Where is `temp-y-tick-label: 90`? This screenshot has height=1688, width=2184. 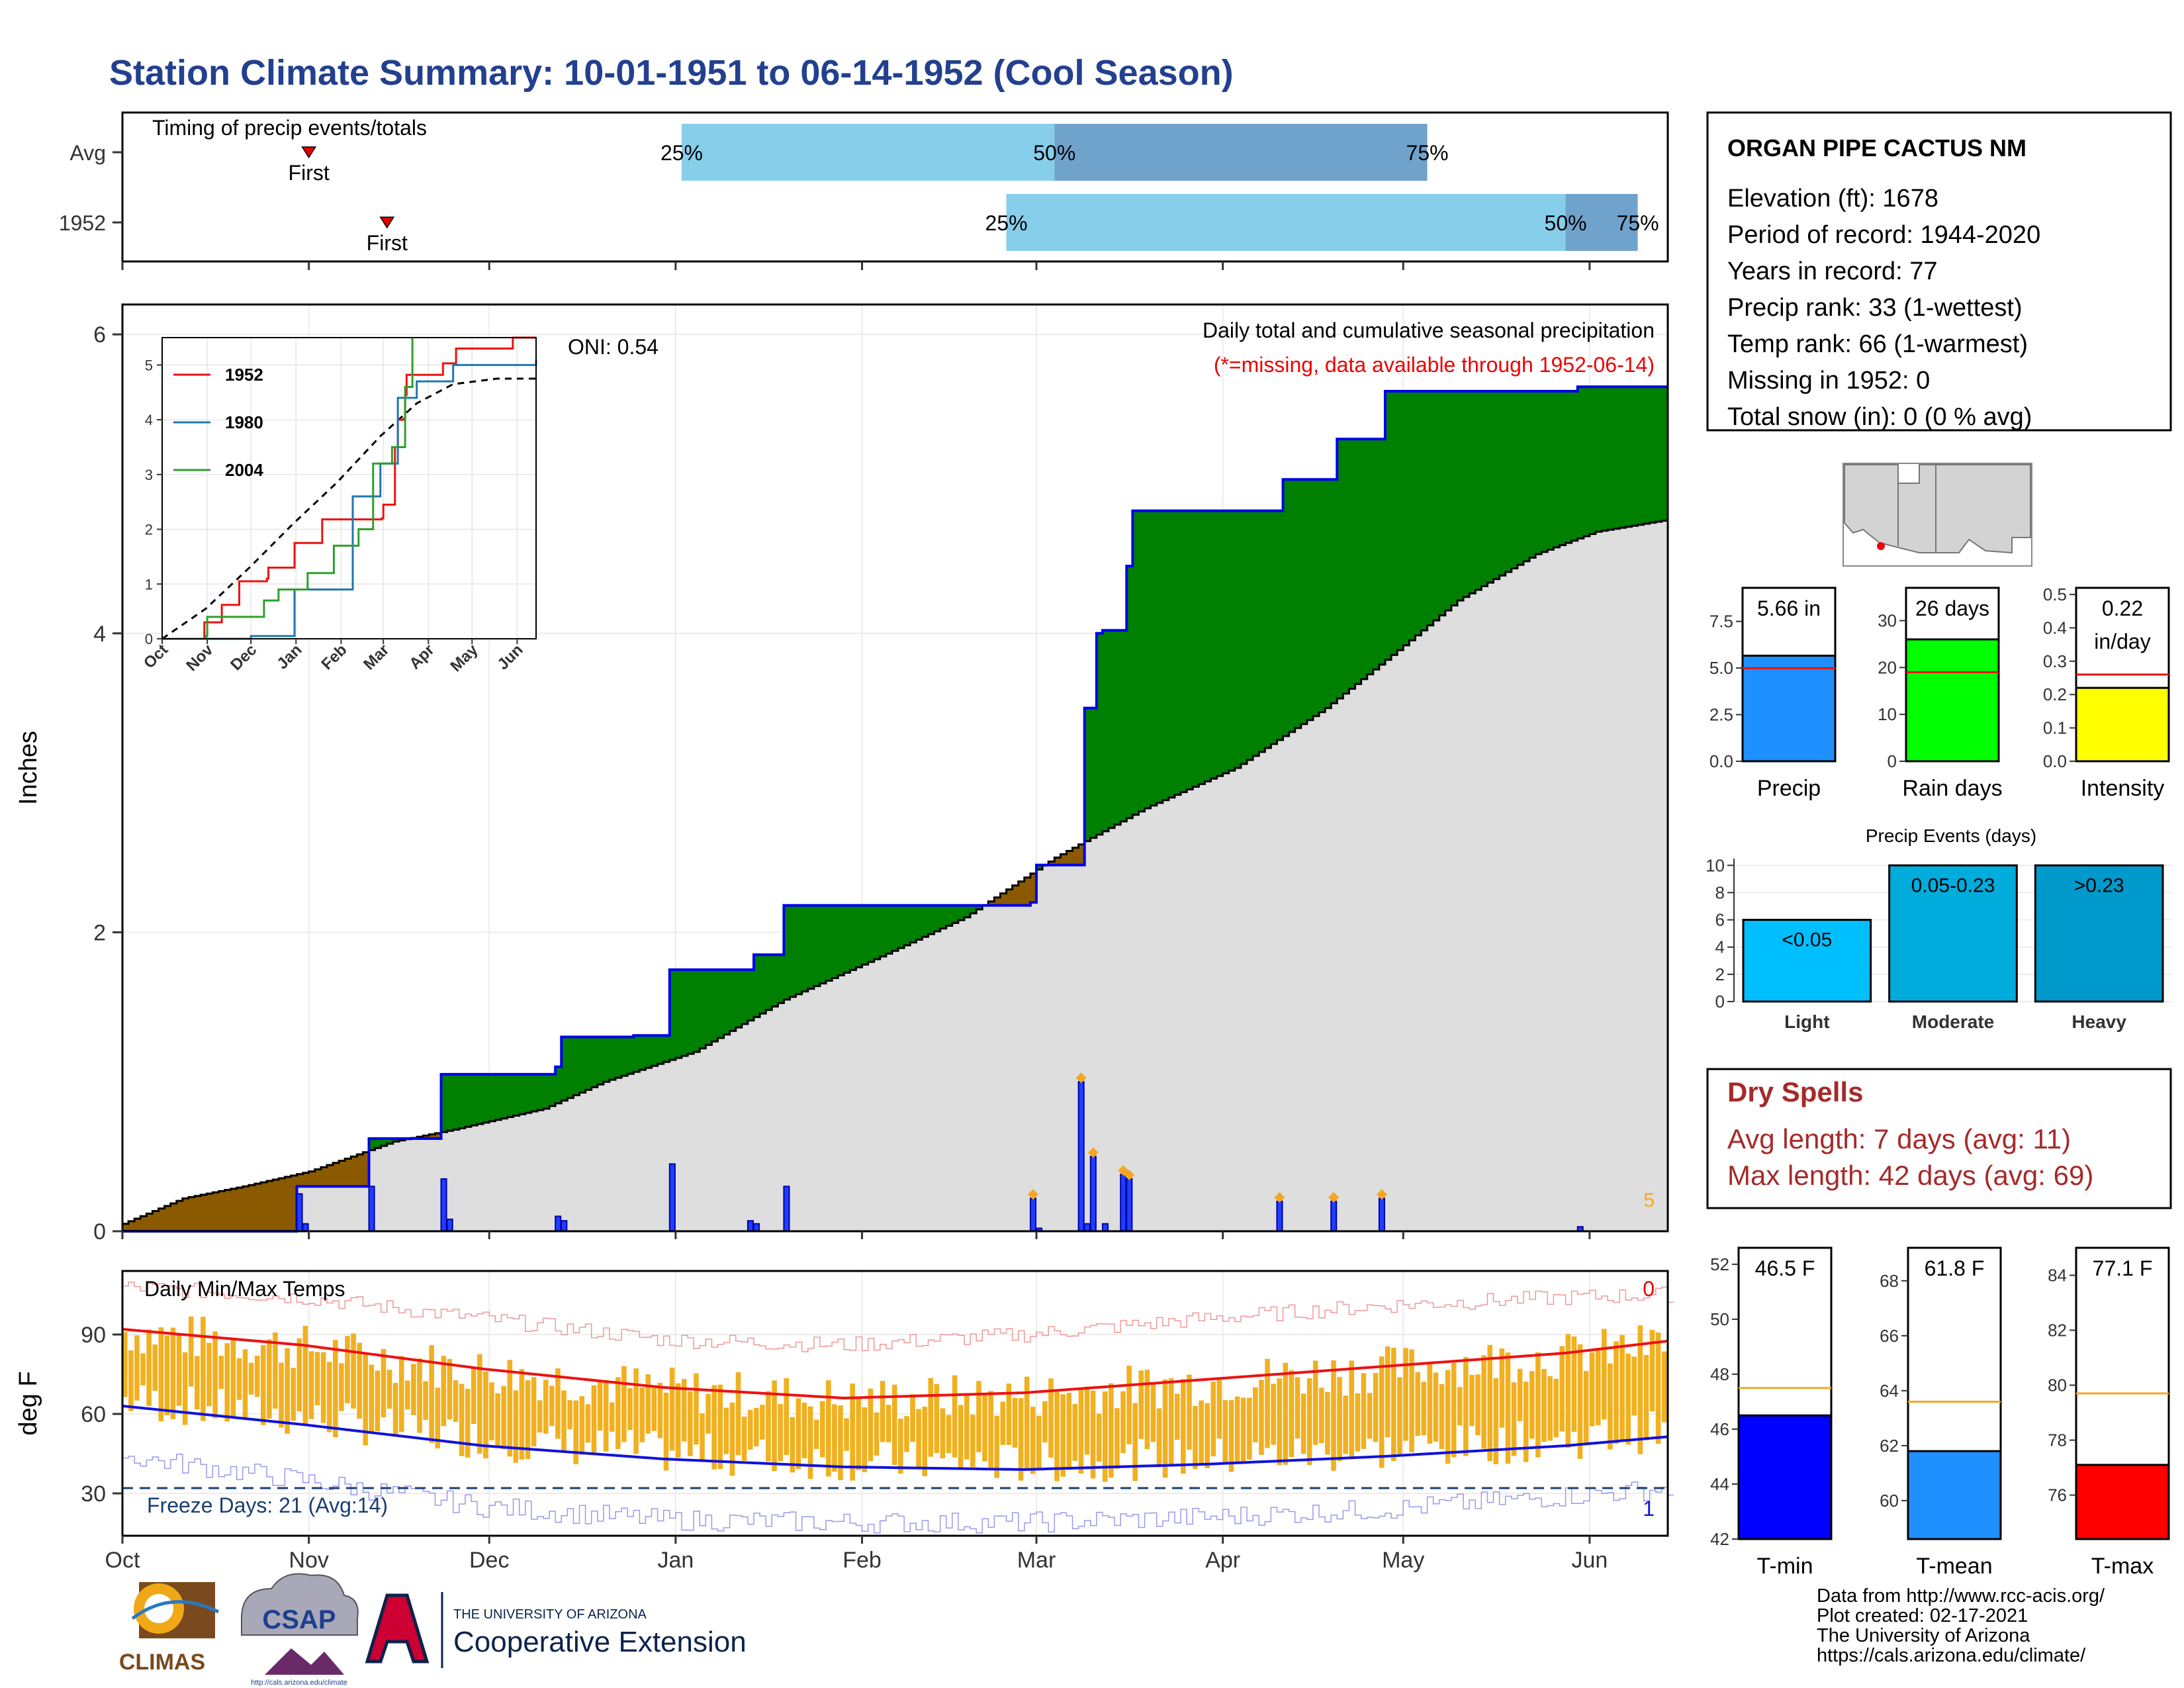
temp-y-tick-label: 90 is located at coordinates (93, 1335).